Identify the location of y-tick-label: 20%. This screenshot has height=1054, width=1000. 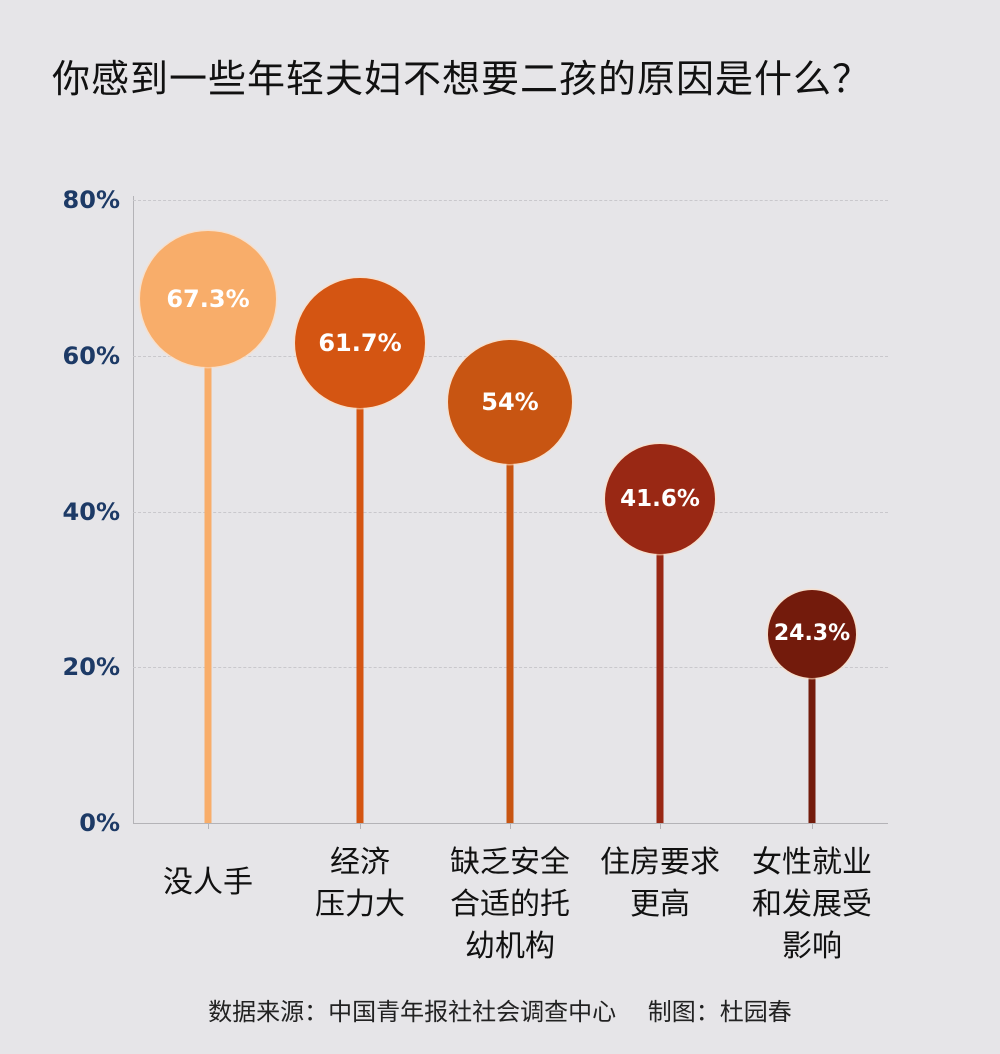
(91, 667).